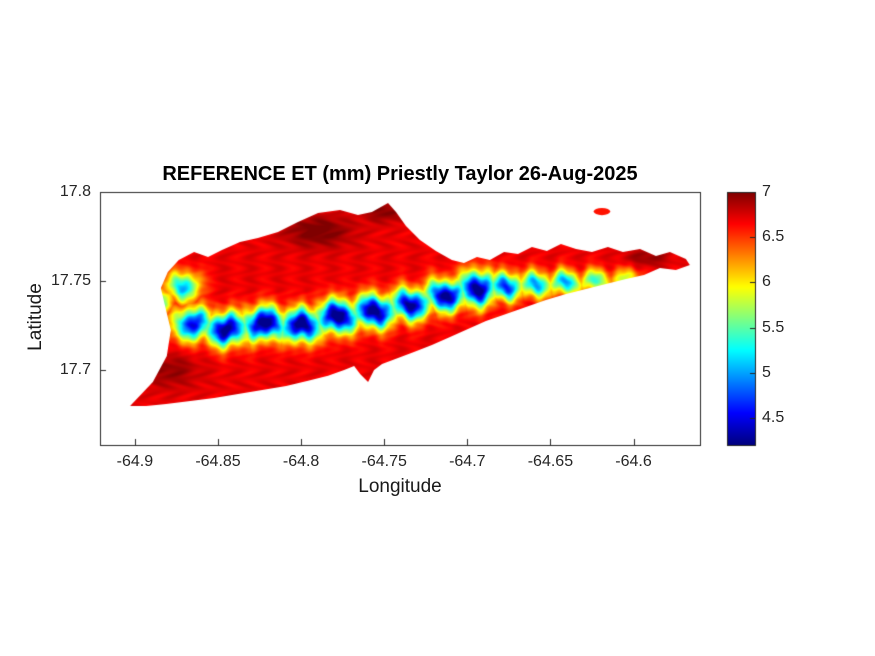  What do you see at coordinates (218, 461) in the screenshot?
I see `x-tick-label: -64.85` at bounding box center [218, 461].